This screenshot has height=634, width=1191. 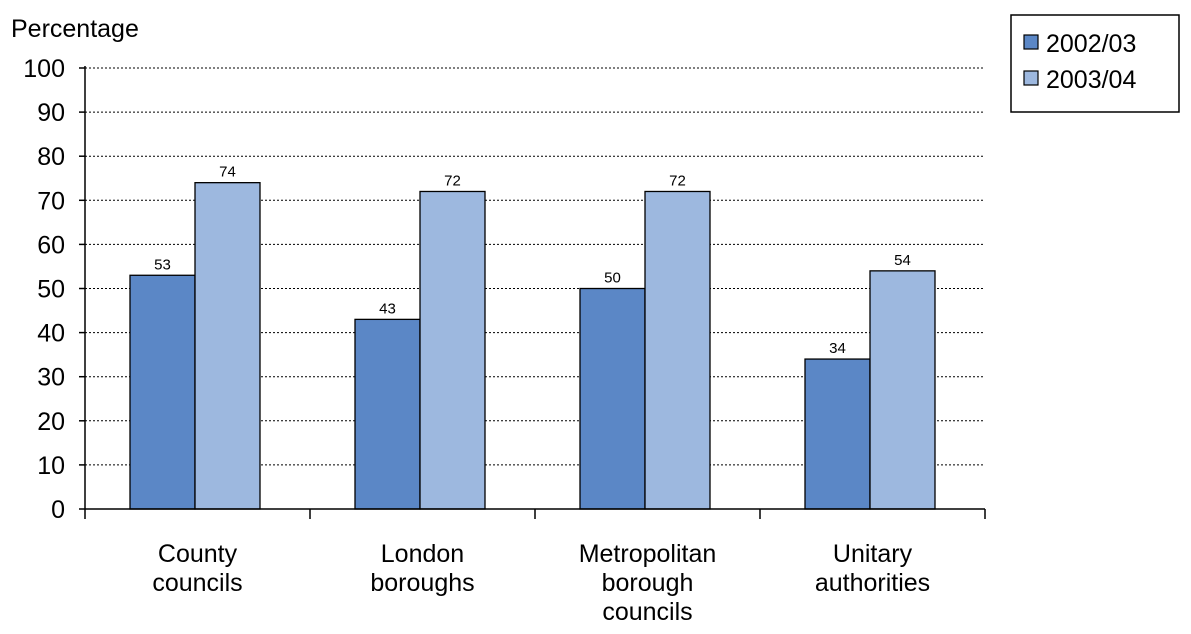 What do you see at coordinates (198, 554) in the screenshot?
I see `category-label-line: County` at bounding box center [198, 554].